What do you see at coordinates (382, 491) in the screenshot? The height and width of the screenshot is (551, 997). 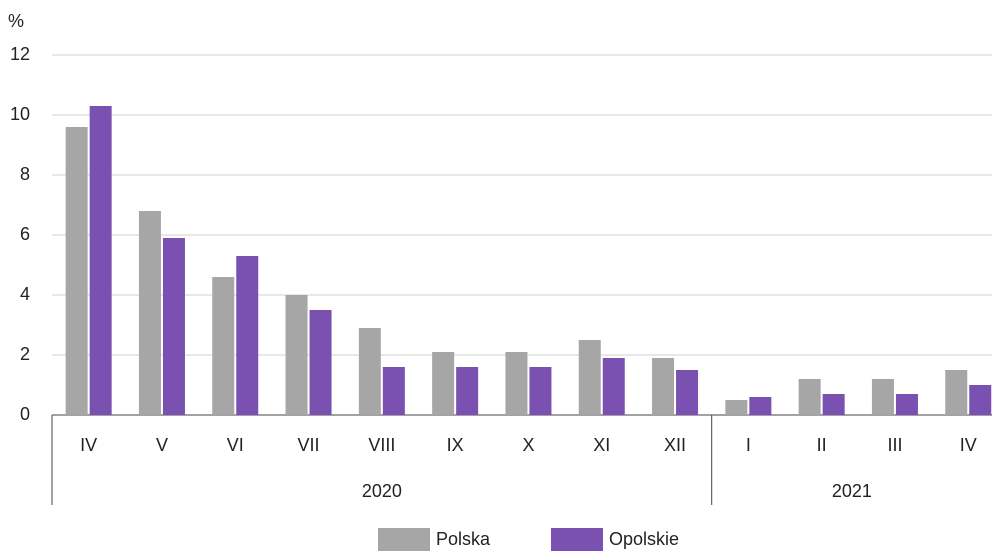 I see `group-label: 2020` at bounding box center [382, 491].